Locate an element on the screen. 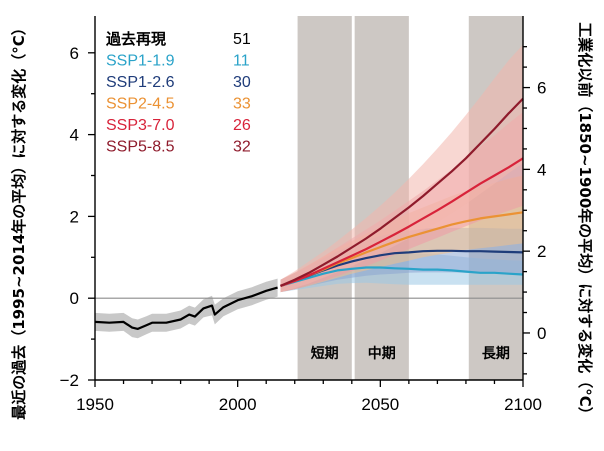  legend-count-ssp2-4-5: 33 is located at coordinates (242, 104).